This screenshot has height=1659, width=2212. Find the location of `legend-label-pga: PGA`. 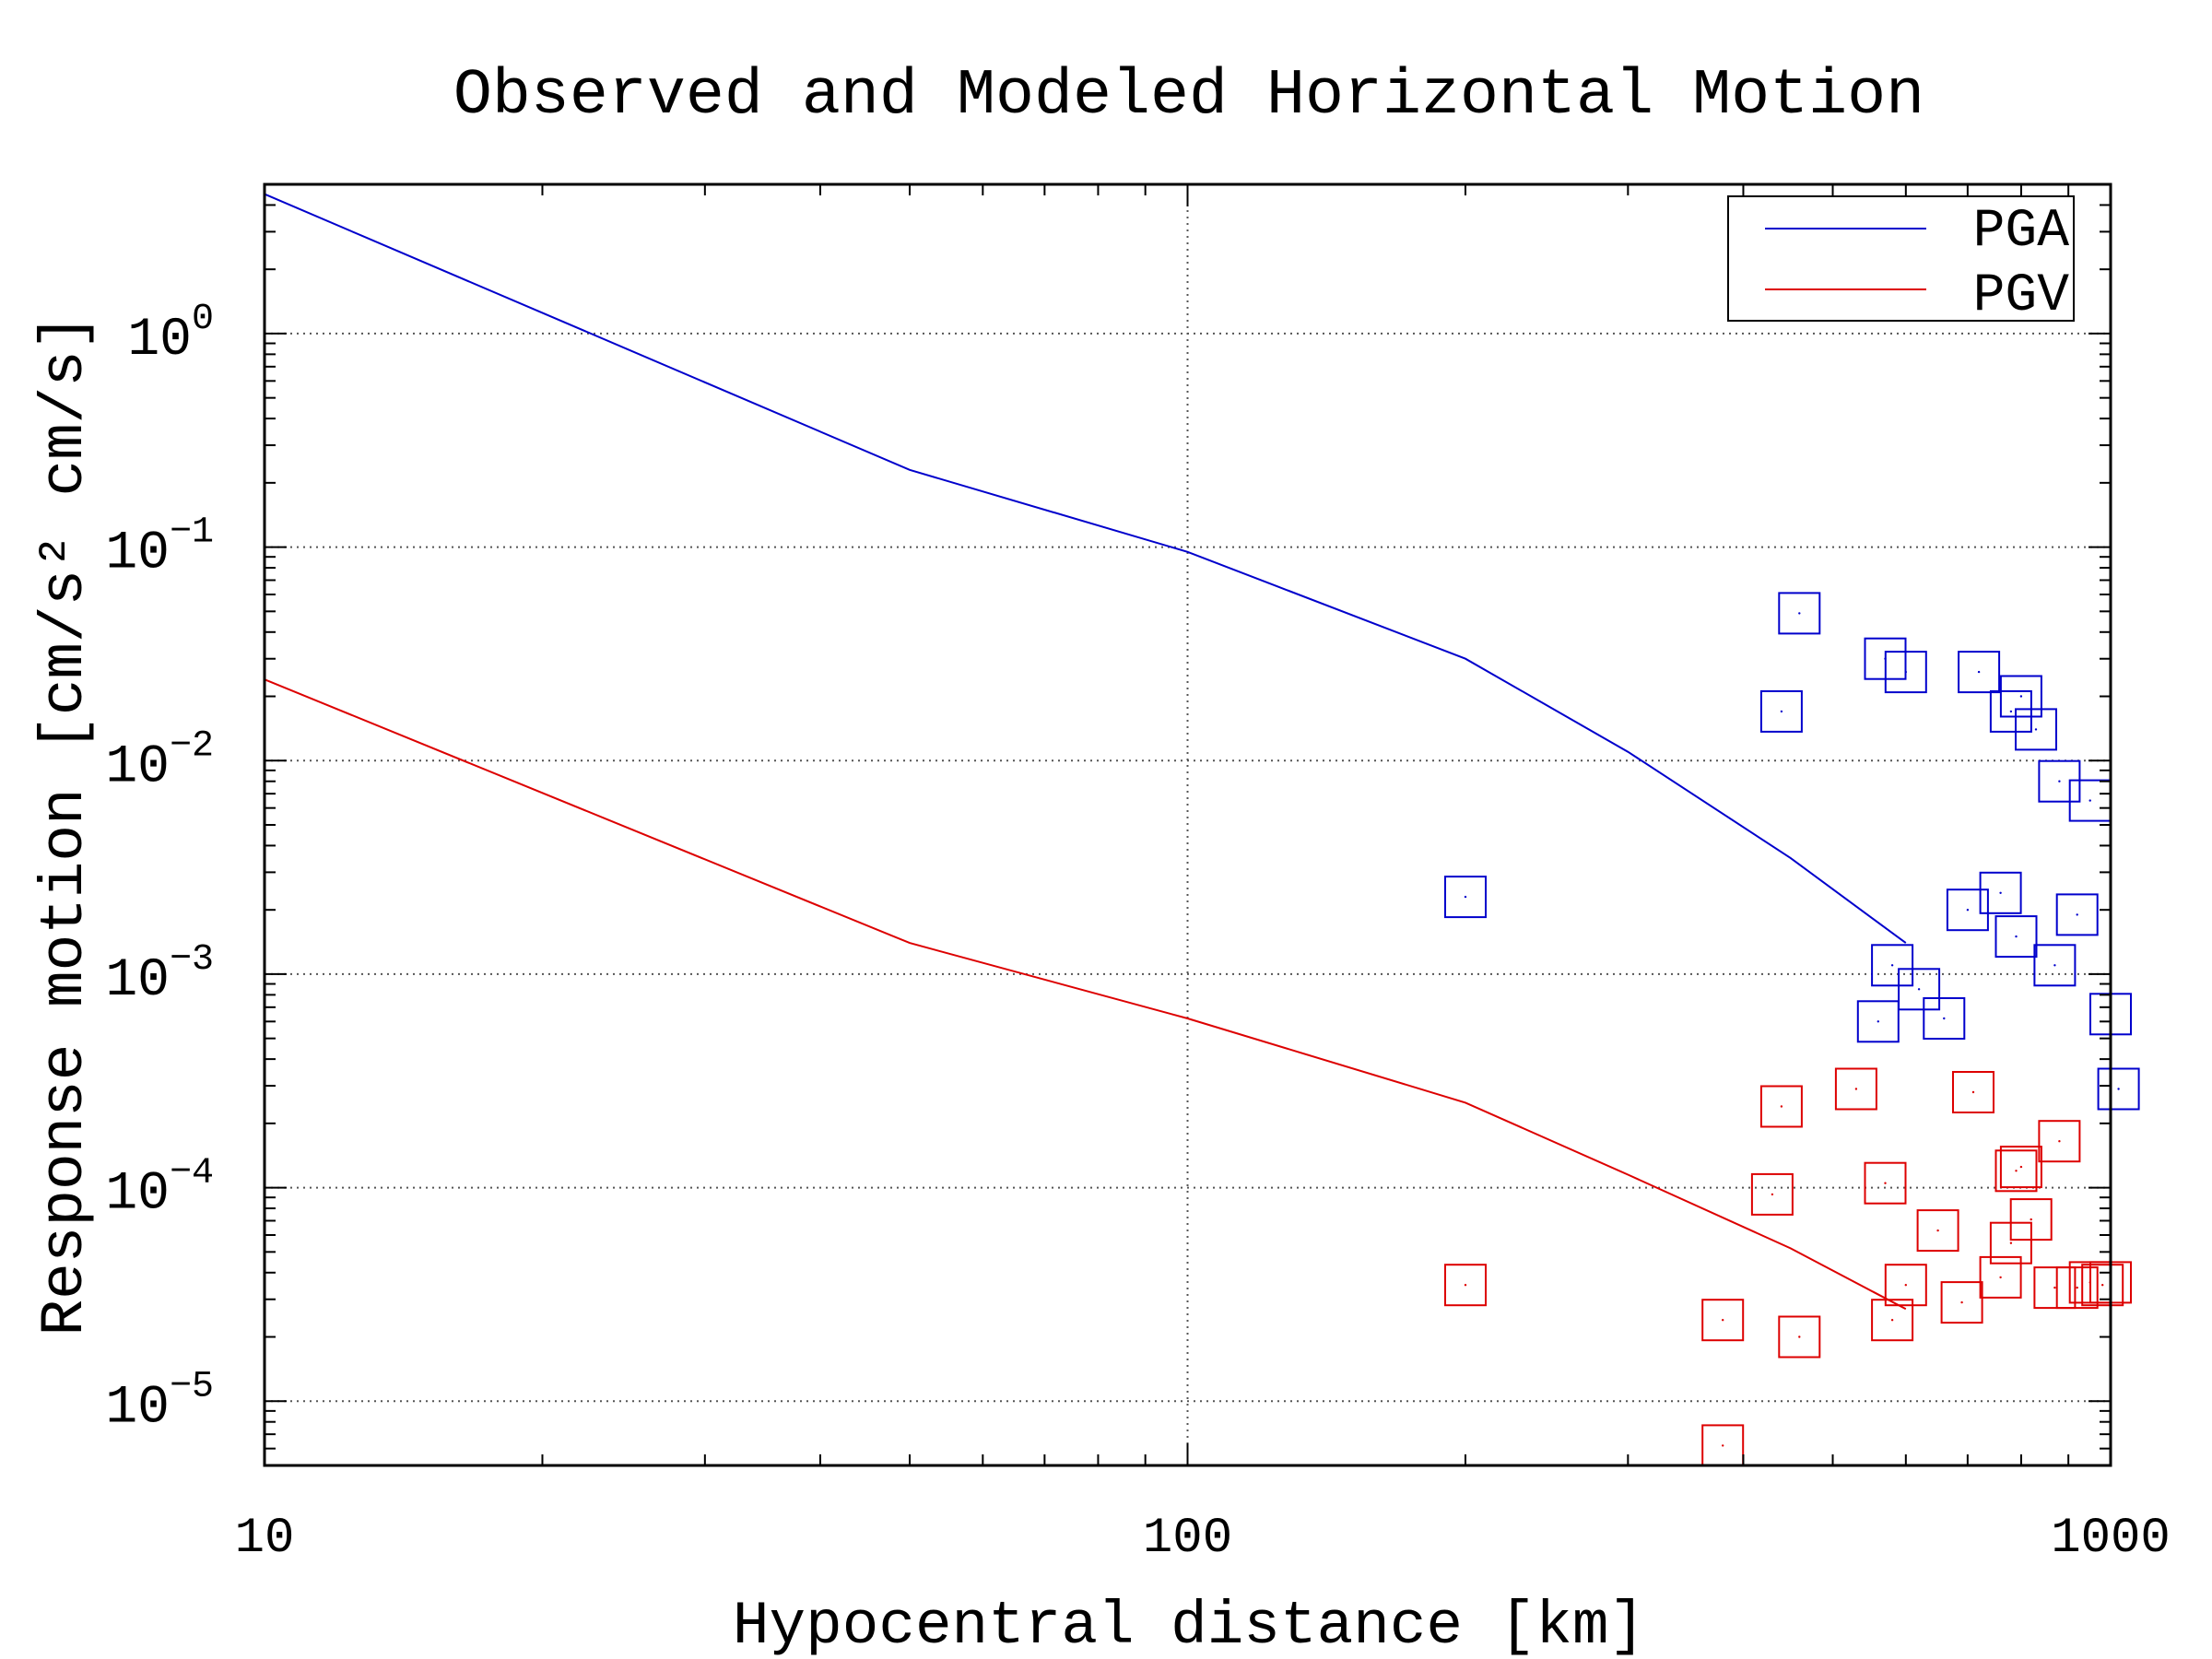

legend-label-pga: PGA is located at coordinates (2021, 232).